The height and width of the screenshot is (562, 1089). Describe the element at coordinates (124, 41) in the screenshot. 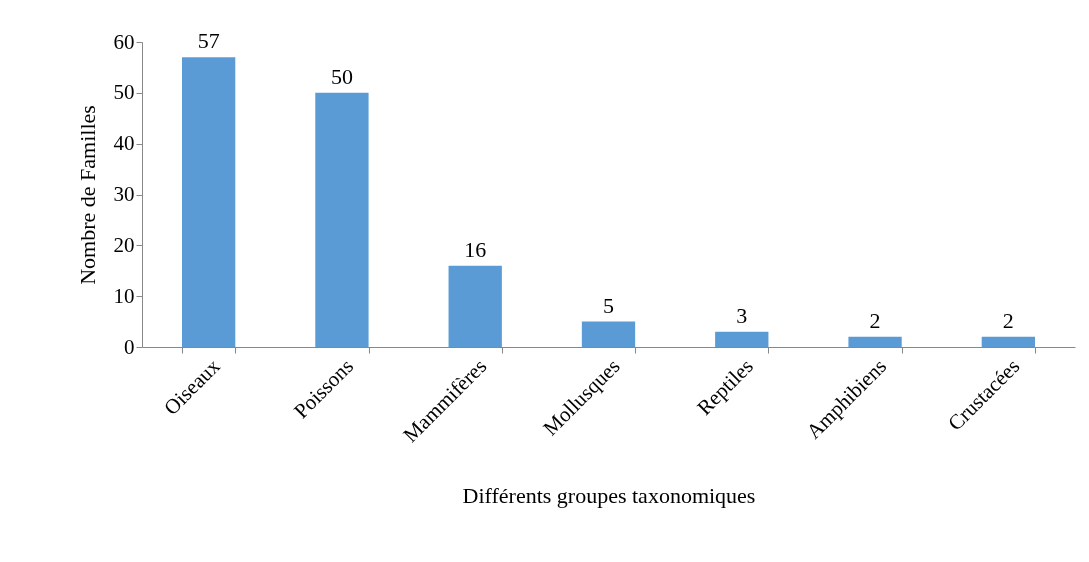

I see `y-tick-label: 60` at that location.